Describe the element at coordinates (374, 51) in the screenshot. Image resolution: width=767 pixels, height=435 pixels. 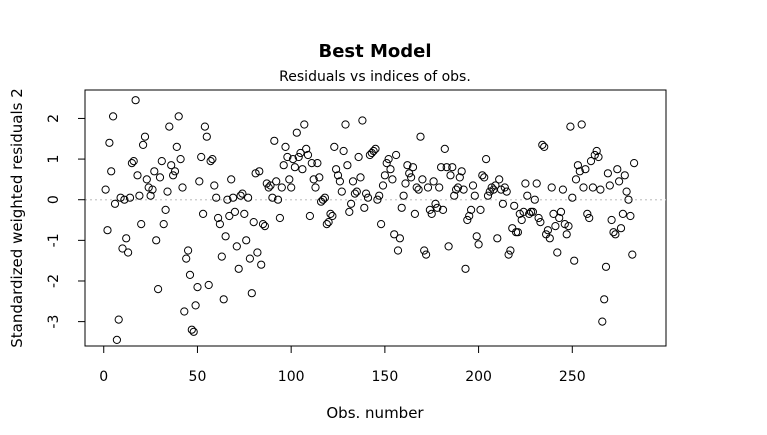
I see `chart-title: Best Model` at that location.